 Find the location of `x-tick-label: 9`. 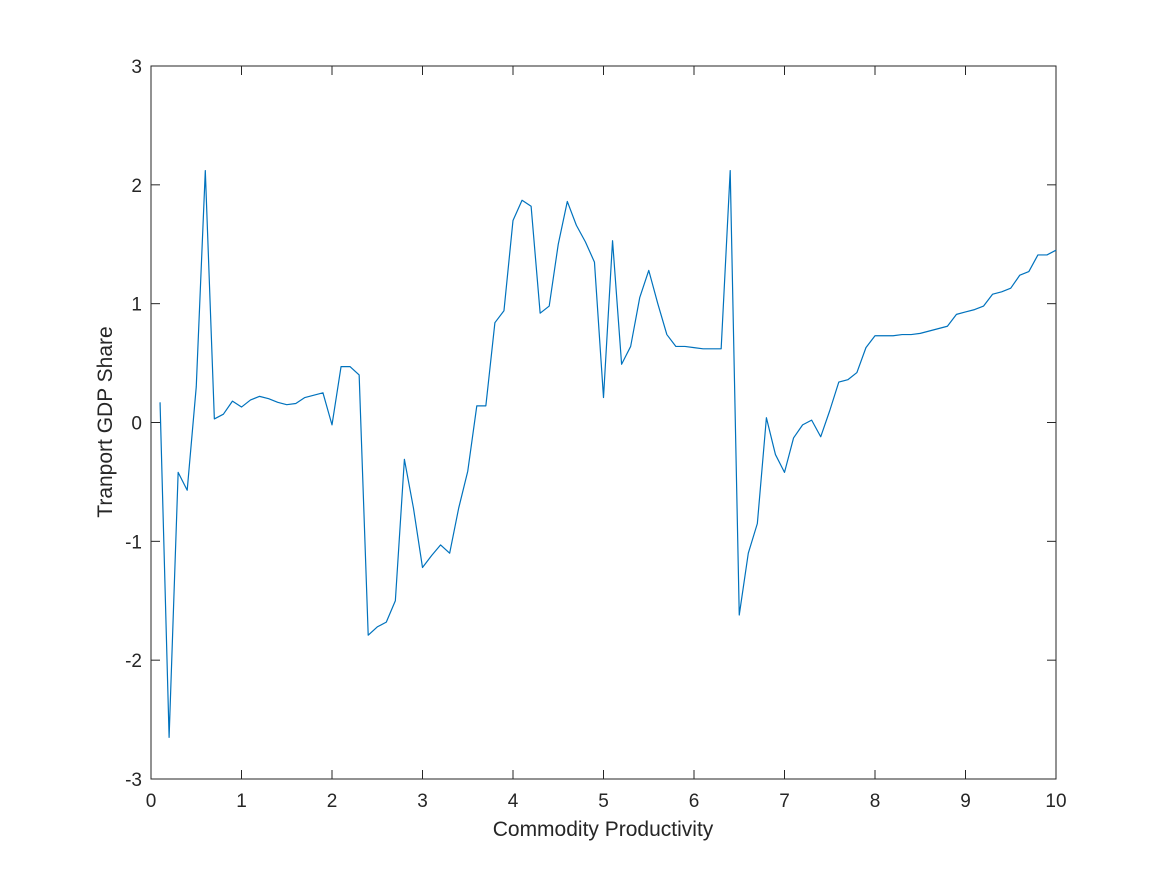

x-tick-label: 9 is located at coordinates (965, 801).